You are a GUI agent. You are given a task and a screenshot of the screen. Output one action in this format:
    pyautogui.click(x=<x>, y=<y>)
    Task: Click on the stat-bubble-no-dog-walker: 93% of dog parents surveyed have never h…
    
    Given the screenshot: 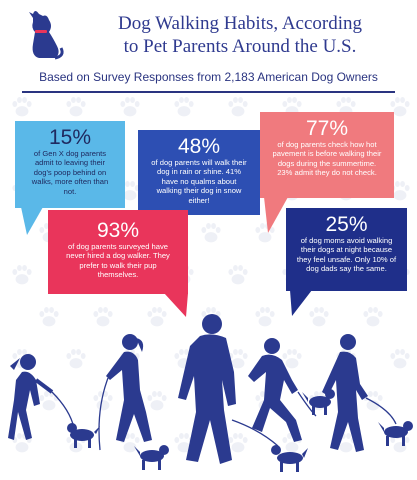 What is the action you would take?
    pyautogui.click(x=118, y=263)
    